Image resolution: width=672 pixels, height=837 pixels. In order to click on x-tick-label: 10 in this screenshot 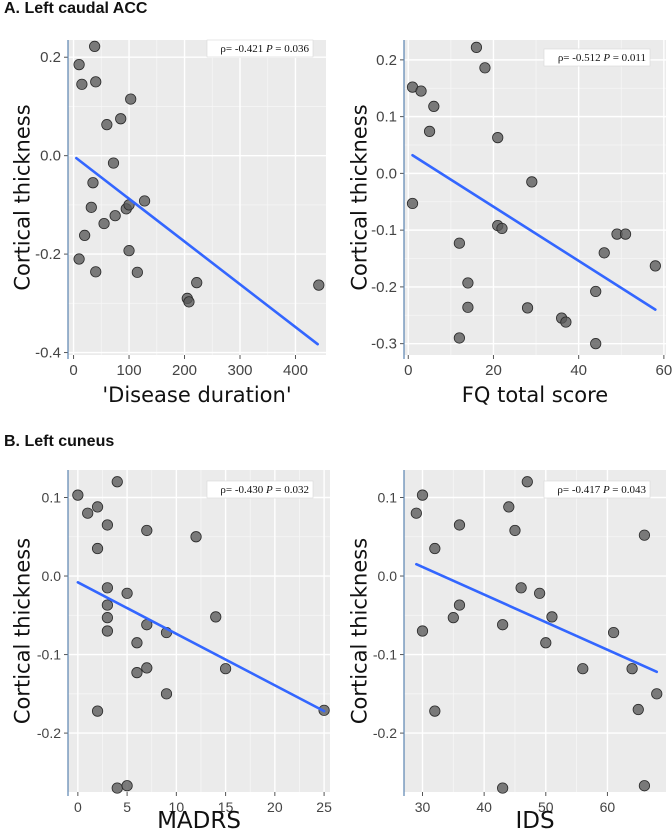, I will do `click(177, 807)`.